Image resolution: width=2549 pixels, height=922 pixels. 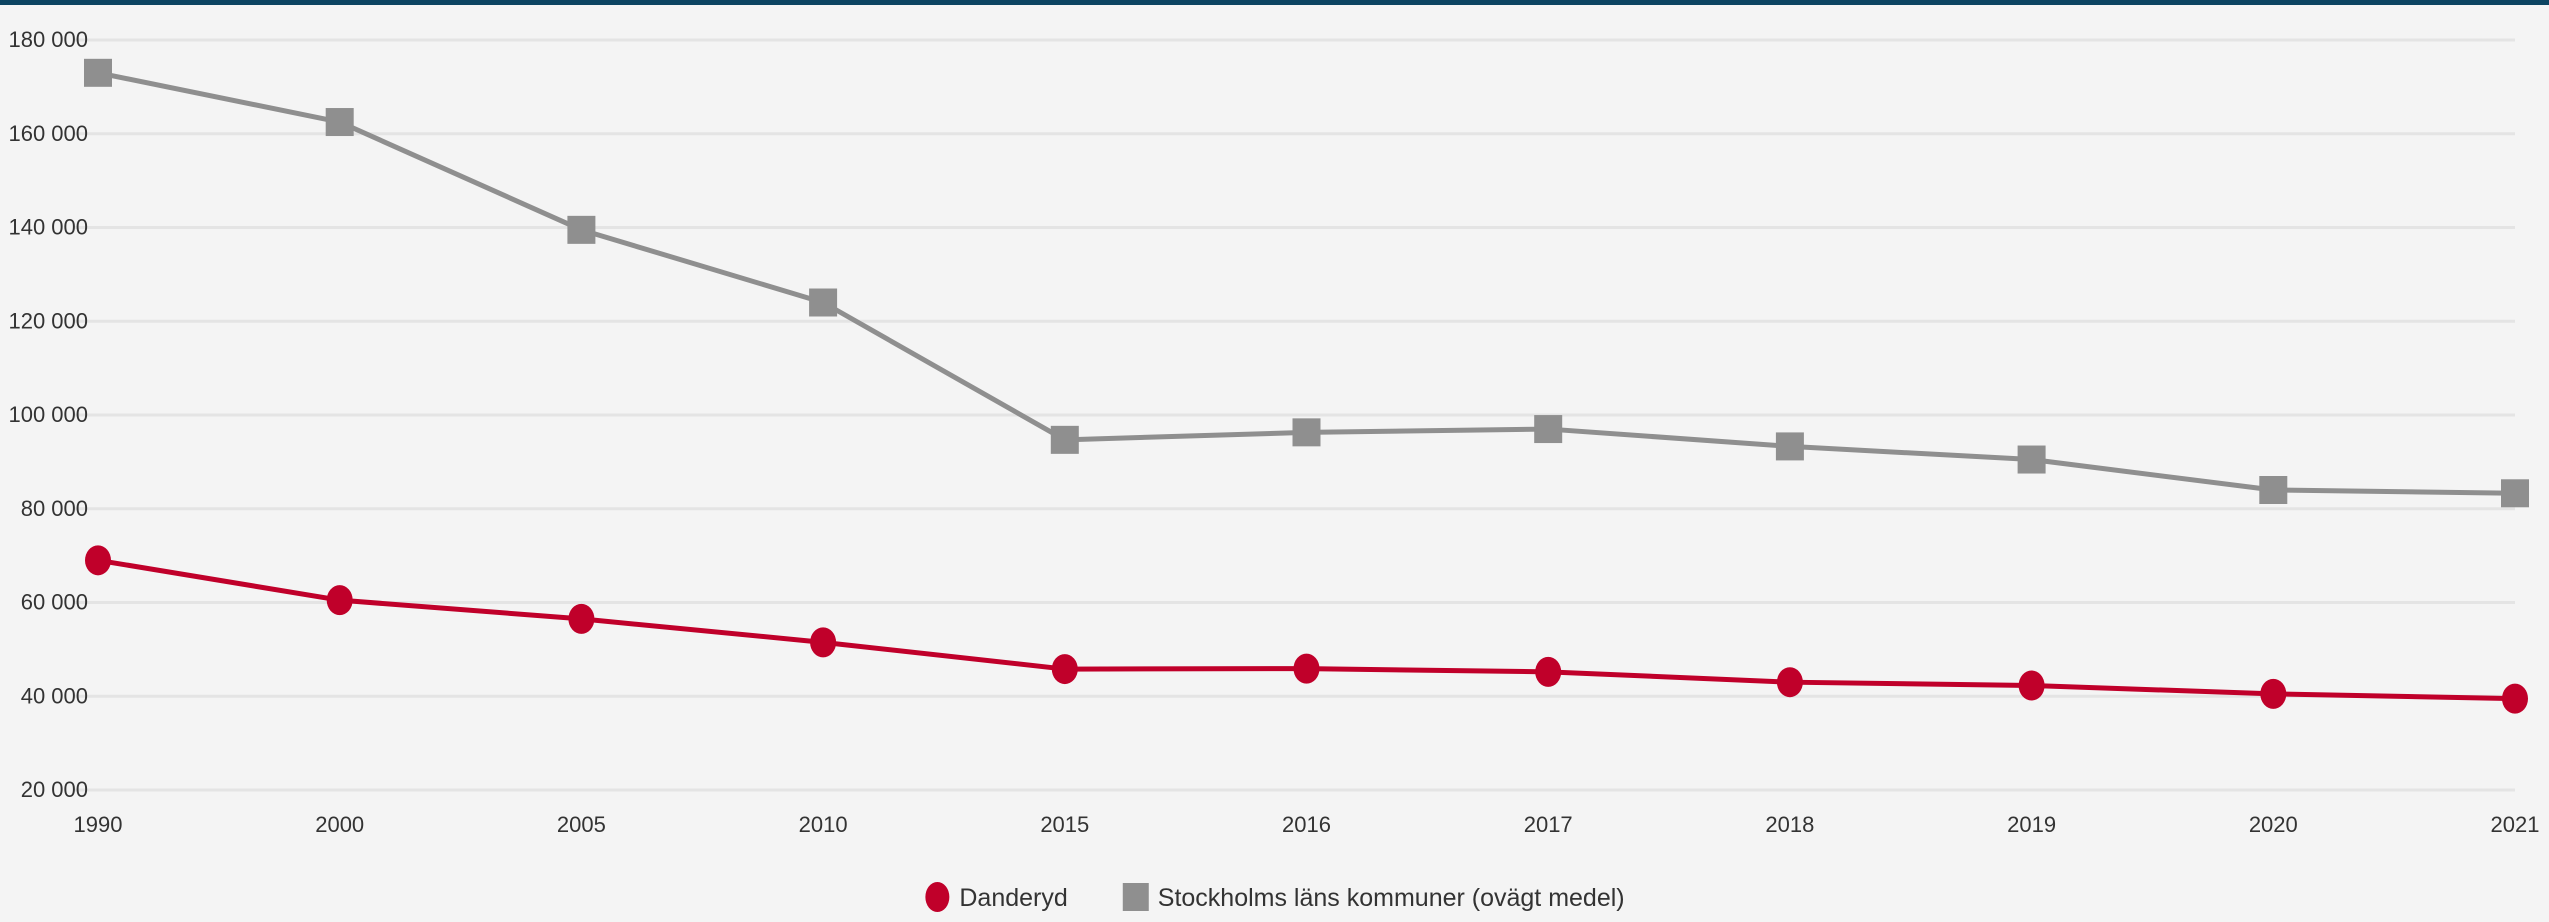 I want to click on x-tick-label: 2000, so click(x=339, y=824).